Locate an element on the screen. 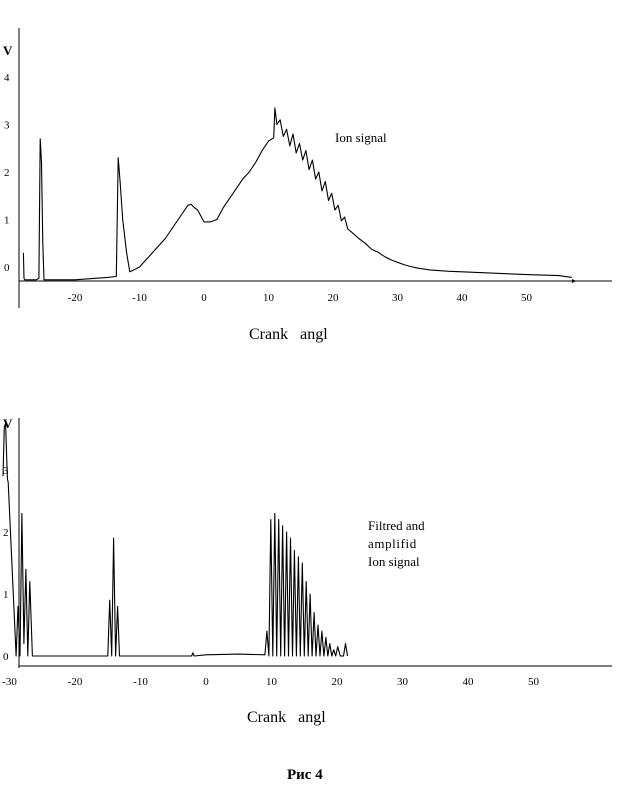 Image resolution: width=630 pixels, height=796 pixels. x-tick-label: -30 is located at coordinates (9, 682).